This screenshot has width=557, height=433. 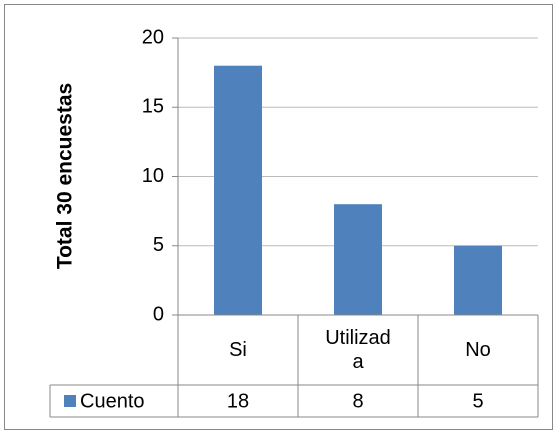 What do you see at coordinates (153, 107) in the screenshot?
I see `y-tick-label: 15` at bounding box center [153, 107].